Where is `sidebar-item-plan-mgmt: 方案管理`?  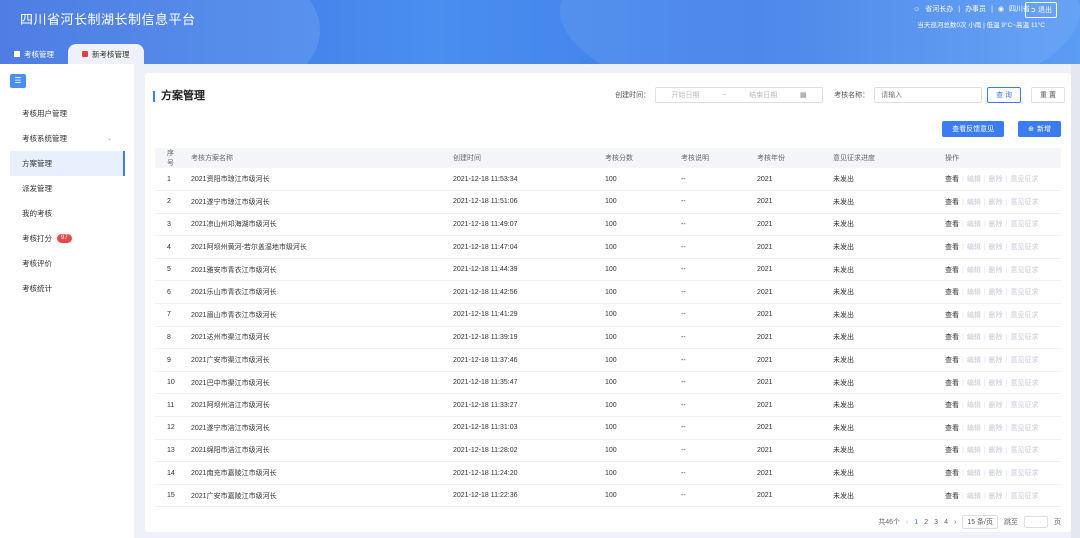 sidebar-item-plan-mgmt: 方案管理 is located at coordinates (67, 163).